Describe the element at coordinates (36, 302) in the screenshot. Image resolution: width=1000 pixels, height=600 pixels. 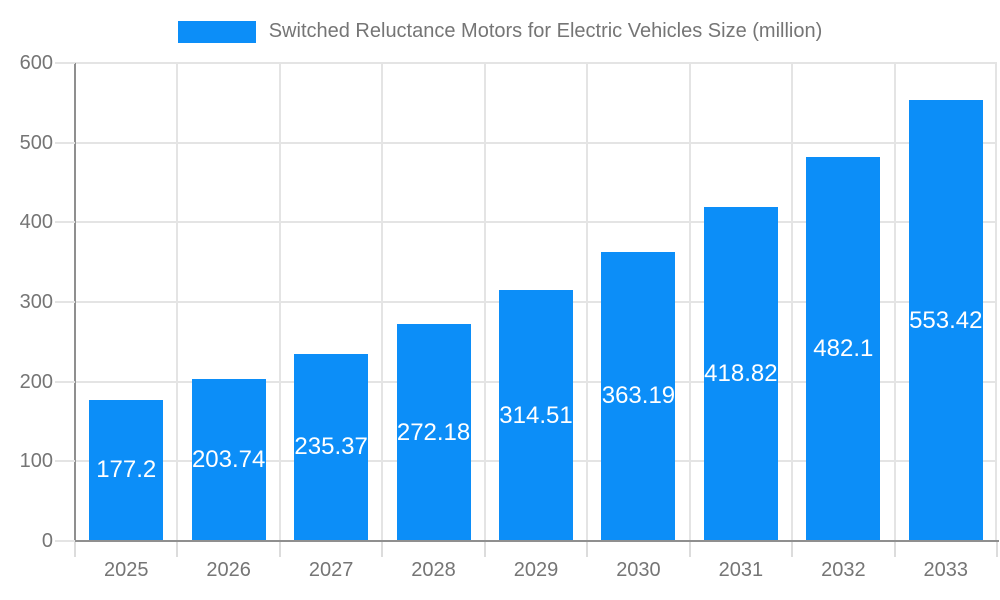
I see `y-axis-tick-label: 300` at that location.